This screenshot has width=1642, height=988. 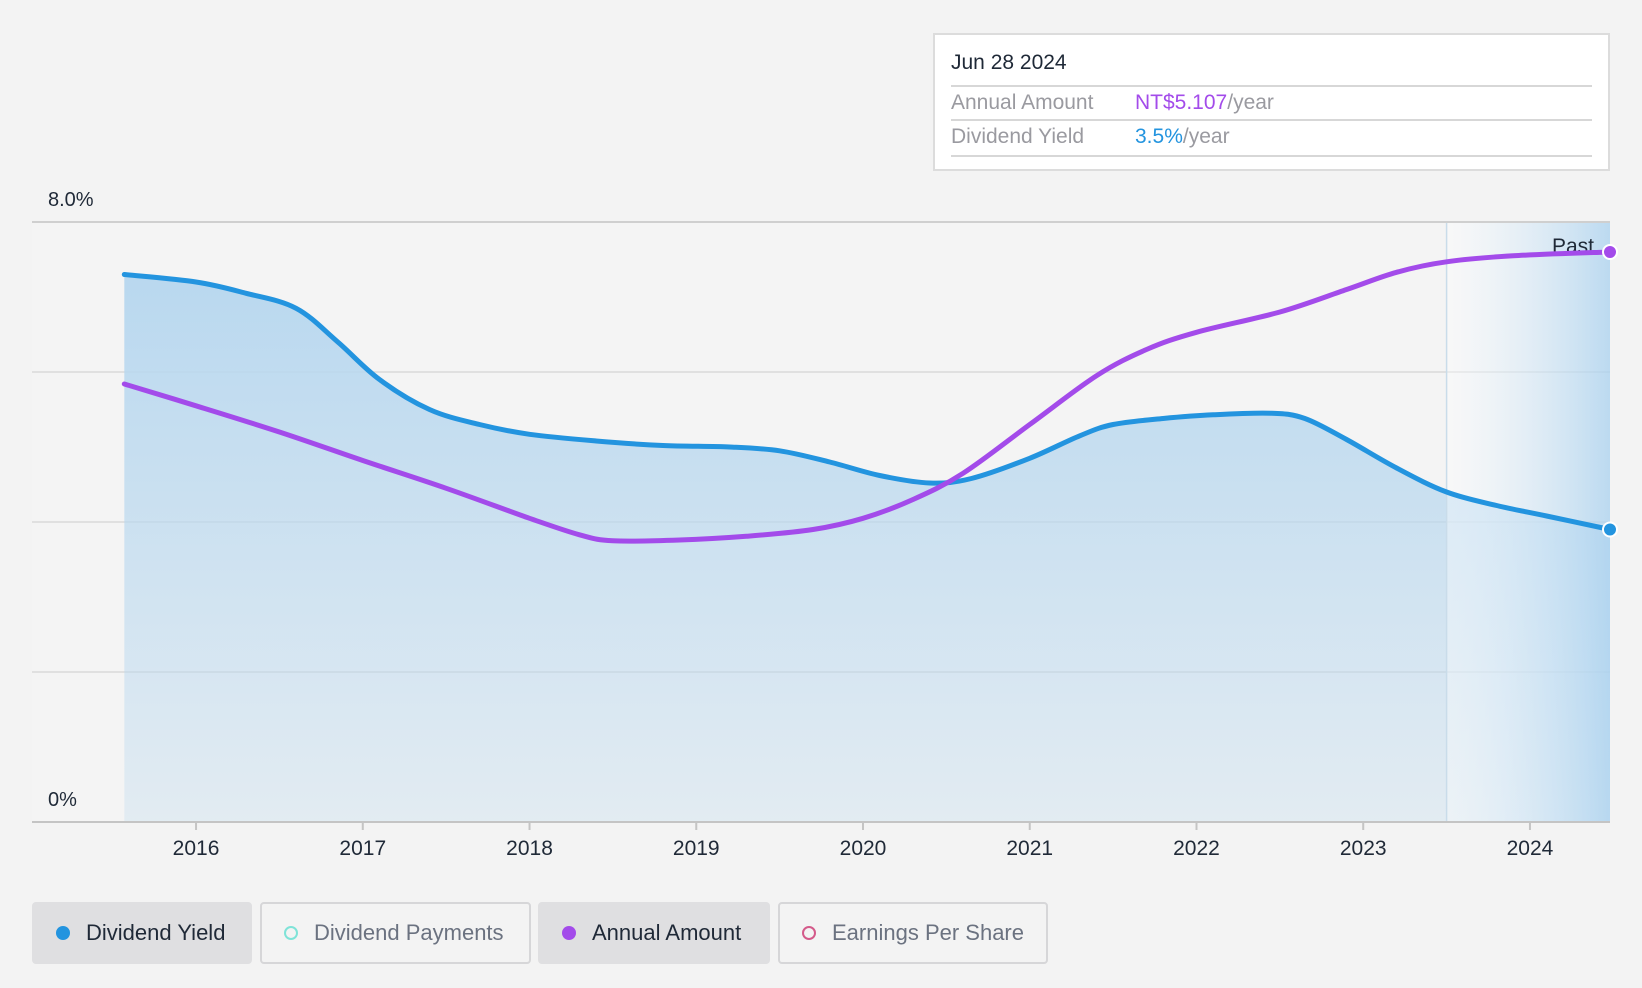 I want to click on legend-label: Earnings Per Share, so click(x=928, y=932).